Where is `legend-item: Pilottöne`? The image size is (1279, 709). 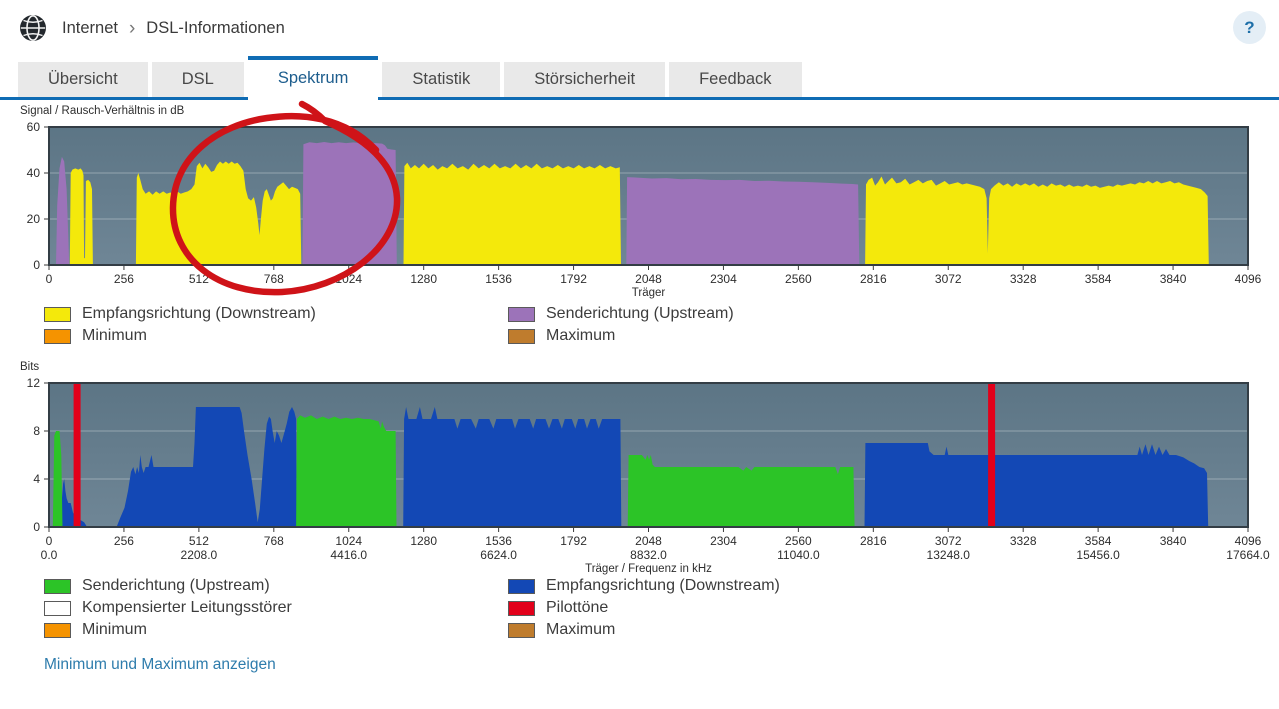
legend-item: Pilottöne is located at coordinates (644, 608).